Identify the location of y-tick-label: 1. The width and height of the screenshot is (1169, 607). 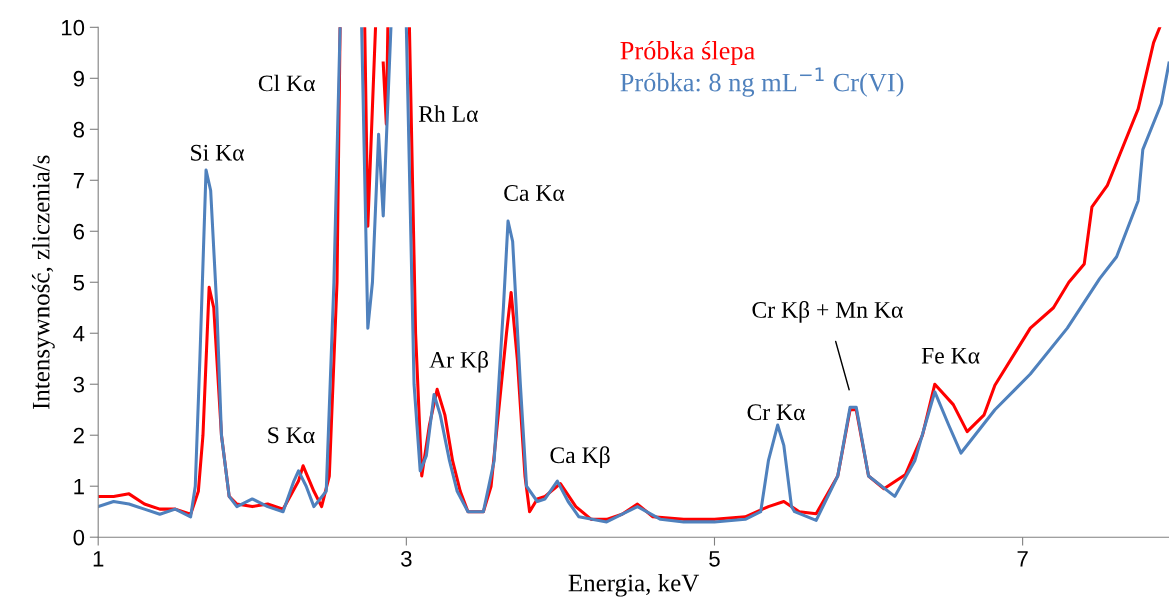
(79, 486).